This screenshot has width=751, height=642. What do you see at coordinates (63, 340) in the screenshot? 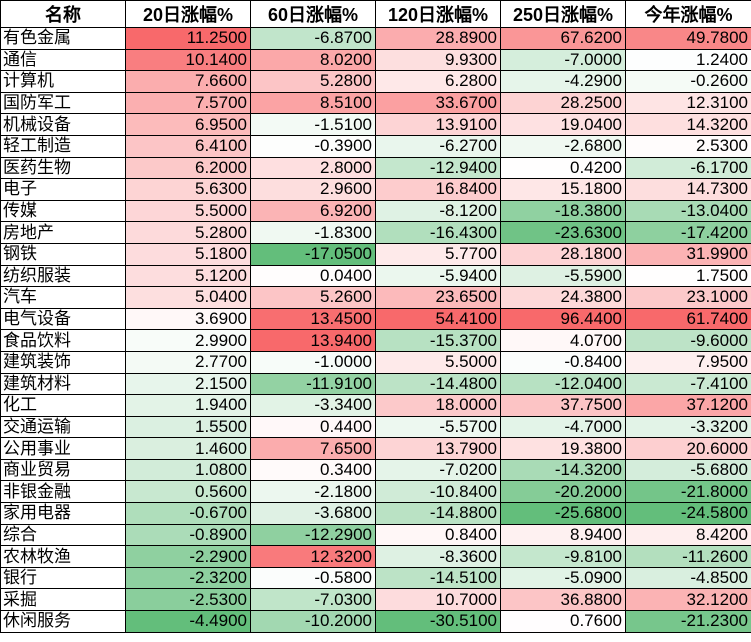
I see `industry-name: 食品饮料` at bounding box center [63, 340].